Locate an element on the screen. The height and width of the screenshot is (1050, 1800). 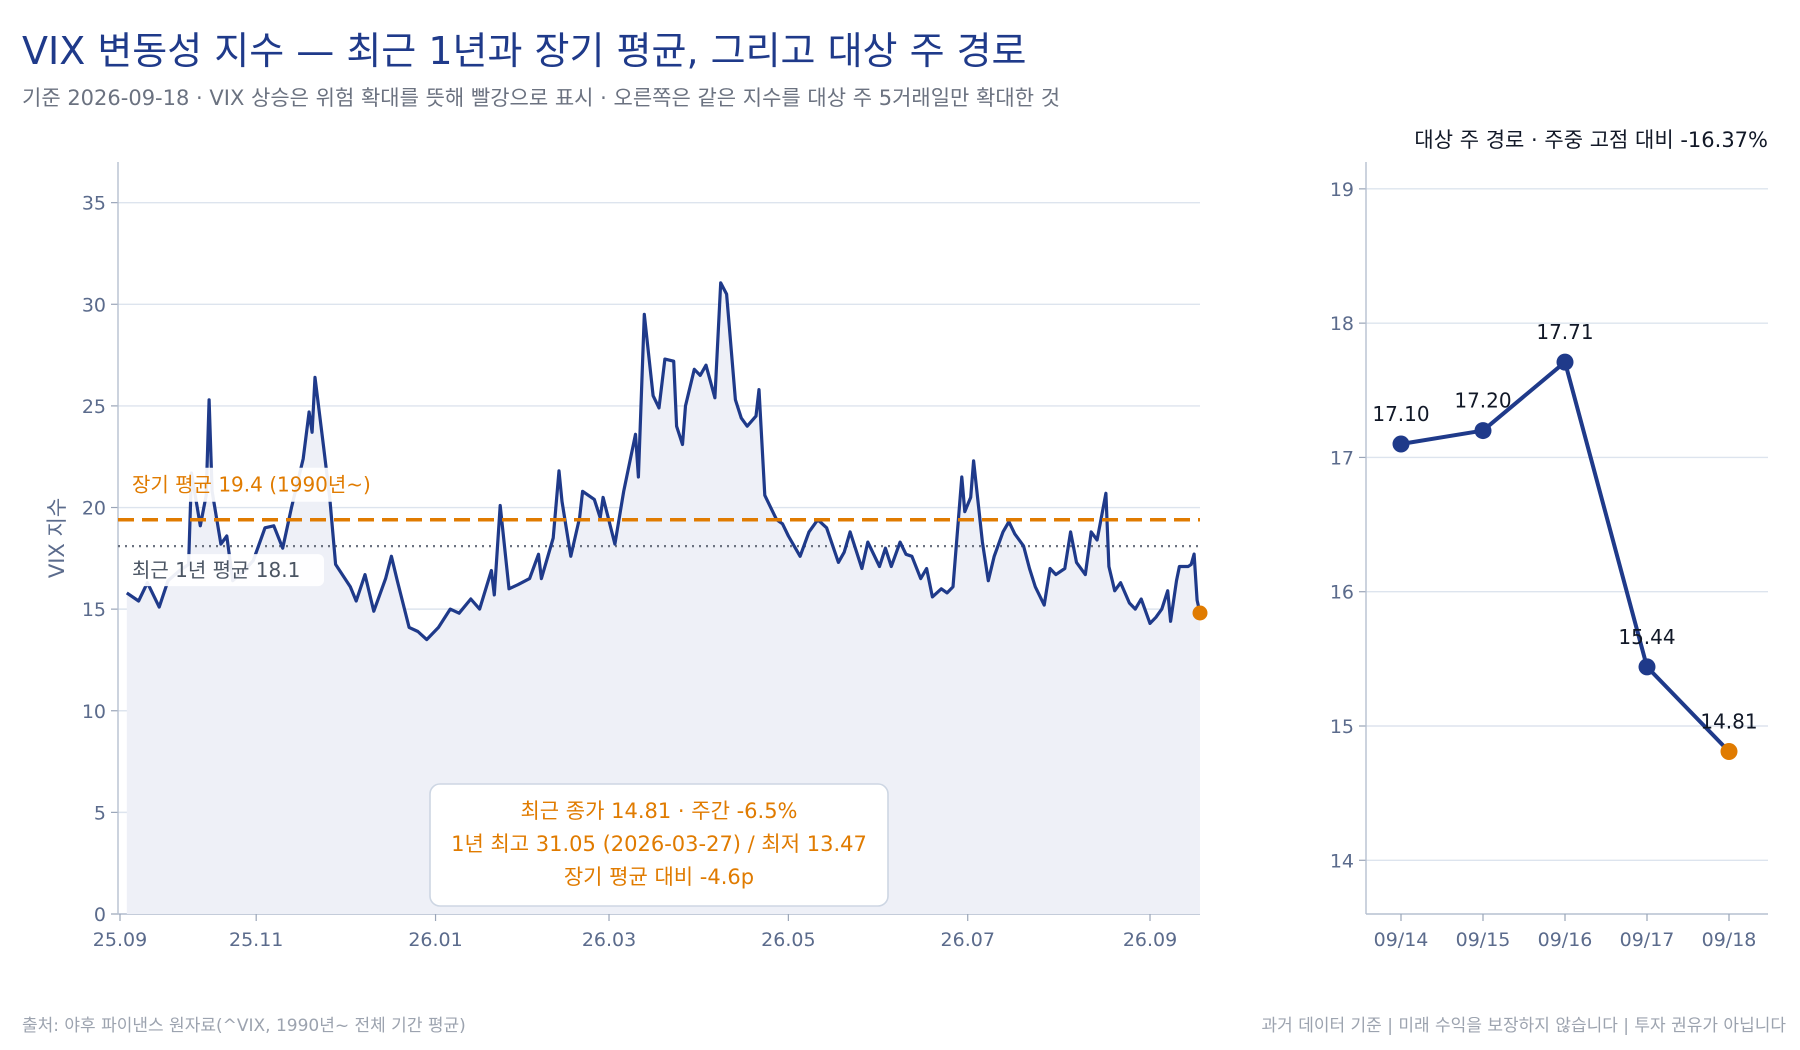
y-tick-label: 16 is located at coordinates (1342, 593).